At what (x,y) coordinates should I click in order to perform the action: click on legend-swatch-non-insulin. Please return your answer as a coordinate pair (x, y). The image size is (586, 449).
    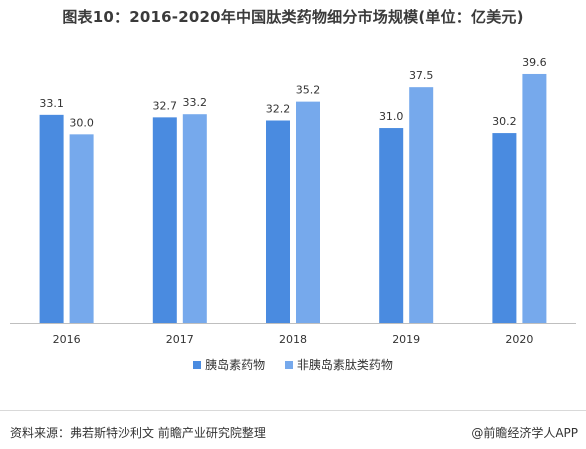
    Looking at the image, I should click on (288, 364).